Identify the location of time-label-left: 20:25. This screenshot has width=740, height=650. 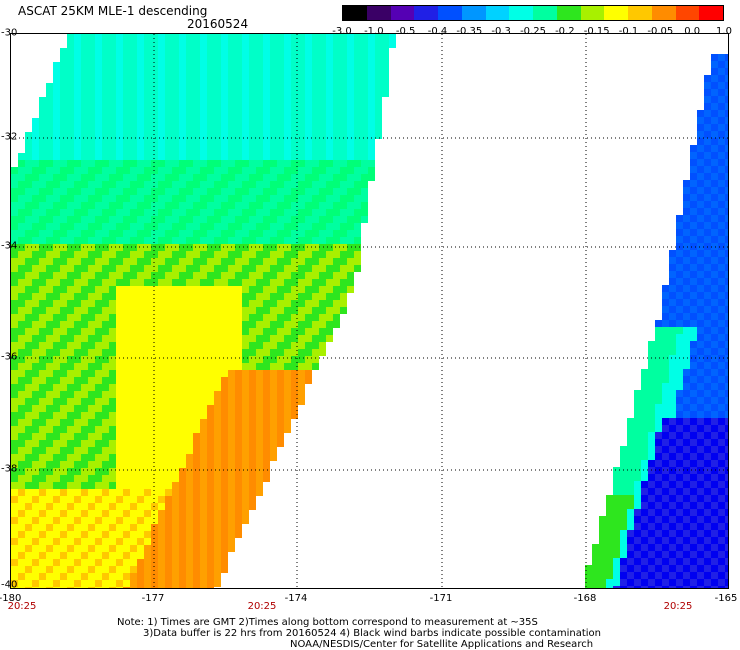
(22, 606).